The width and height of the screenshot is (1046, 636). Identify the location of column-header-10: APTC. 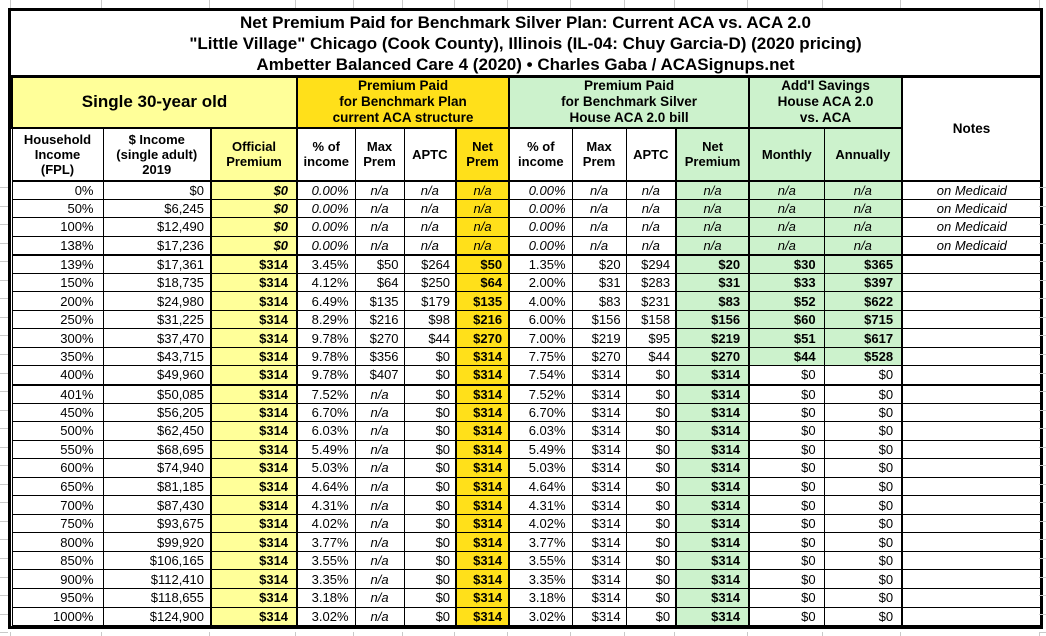
(651, 154).